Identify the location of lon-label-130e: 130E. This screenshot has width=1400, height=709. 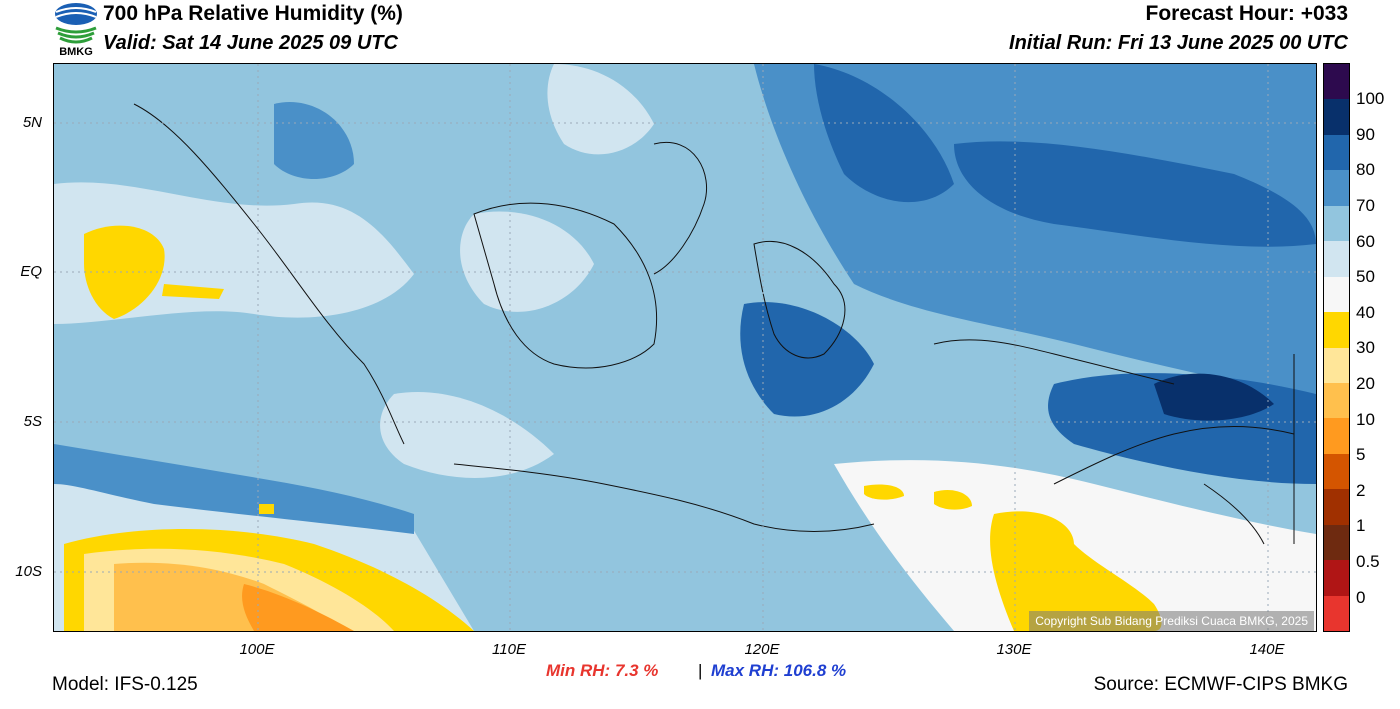
(1014, 649).